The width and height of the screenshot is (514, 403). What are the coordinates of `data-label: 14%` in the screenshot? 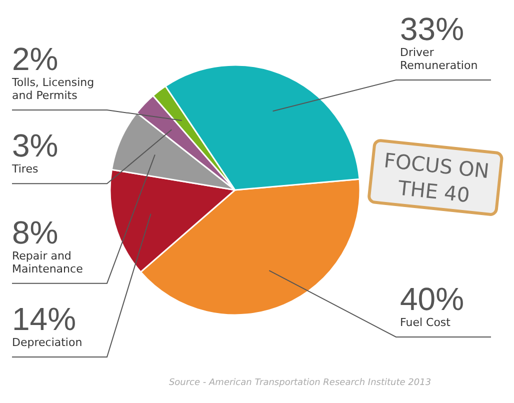 It's located at (44, 319).